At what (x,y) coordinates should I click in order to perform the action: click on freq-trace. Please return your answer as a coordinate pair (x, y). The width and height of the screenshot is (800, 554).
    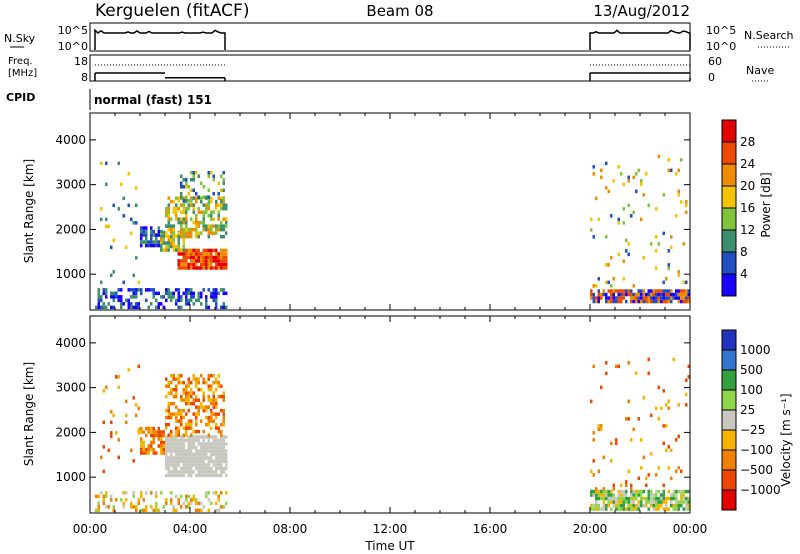
    Looking at the image, I should click on (392, 72).